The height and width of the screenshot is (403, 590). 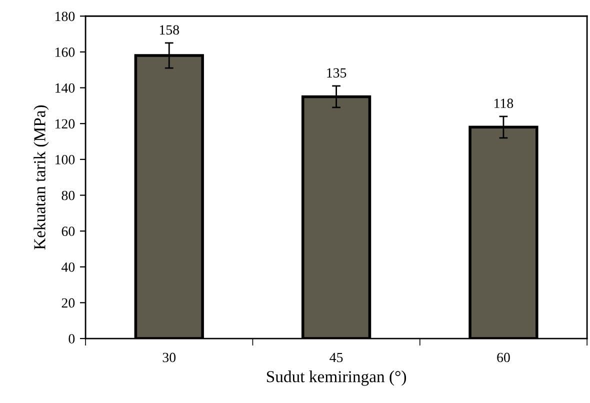 What do you see at coordinates (65, 124) in the screenshot?
I see `y-tick-label: 120` at bounding box center [65, 124].